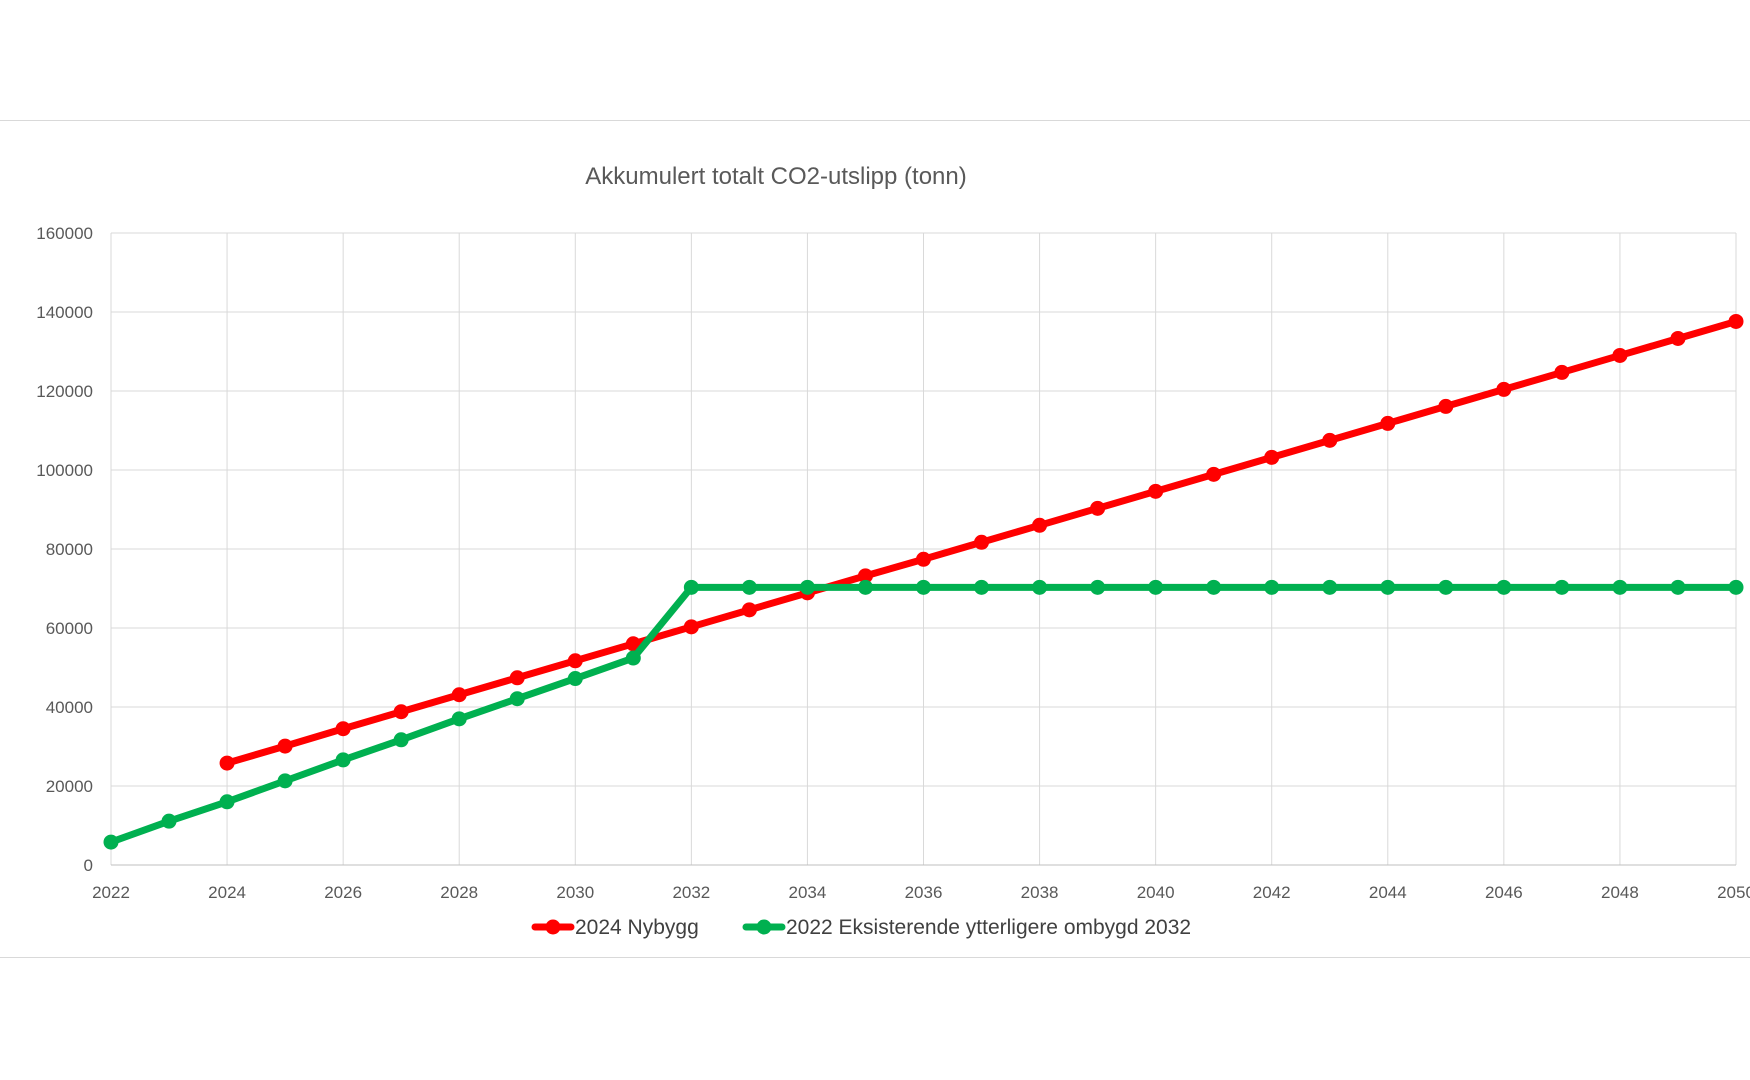 The width and height of the screenshot is (1750, 1080). I want to click on chart-title: Akkumulert totalt CO2-utslipp (tonn), so click(775, 176).